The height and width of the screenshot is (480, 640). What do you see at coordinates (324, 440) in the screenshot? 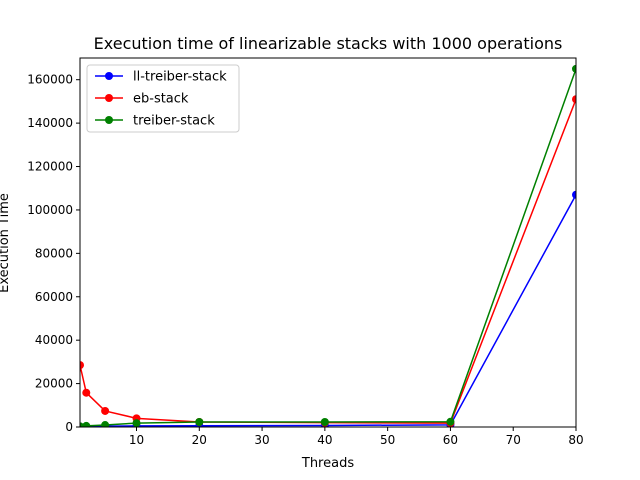
I see `x-tick-label: 40` at bounding box center [324, 440].